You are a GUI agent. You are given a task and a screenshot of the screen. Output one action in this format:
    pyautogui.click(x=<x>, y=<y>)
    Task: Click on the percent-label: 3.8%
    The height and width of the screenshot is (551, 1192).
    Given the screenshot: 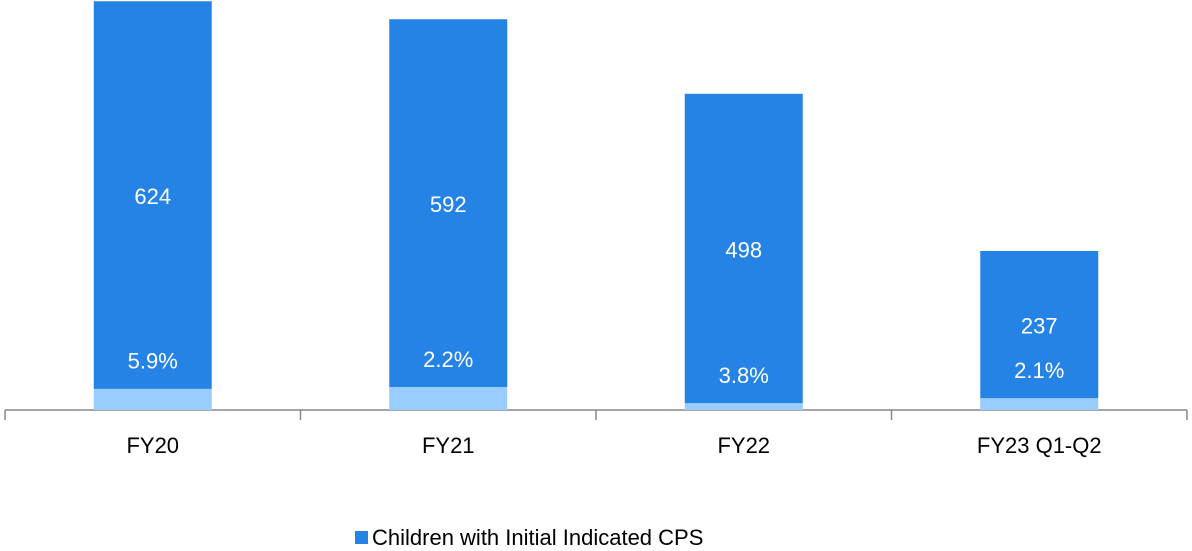 What is the action you would take?
    pyautogui.click(x=744, y=375)
    